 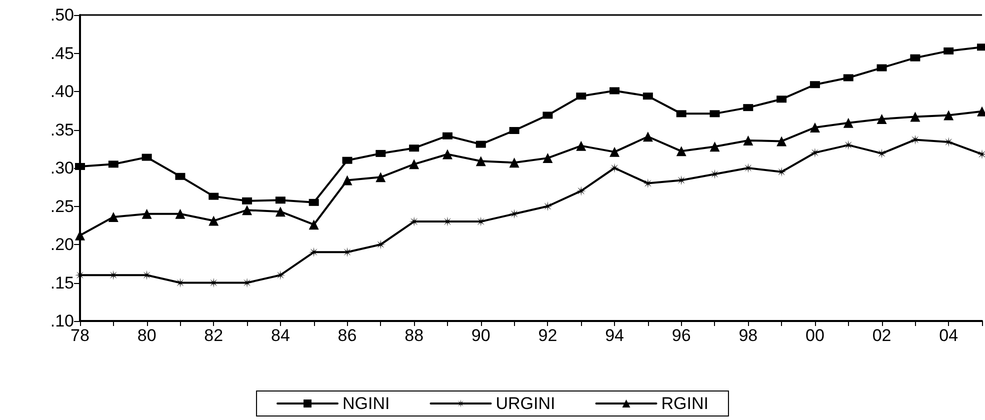 What do you see at coordinates (948, 335) in the screenshot?
I see `x-tick-label: 04` at bounding box center [948, 335].